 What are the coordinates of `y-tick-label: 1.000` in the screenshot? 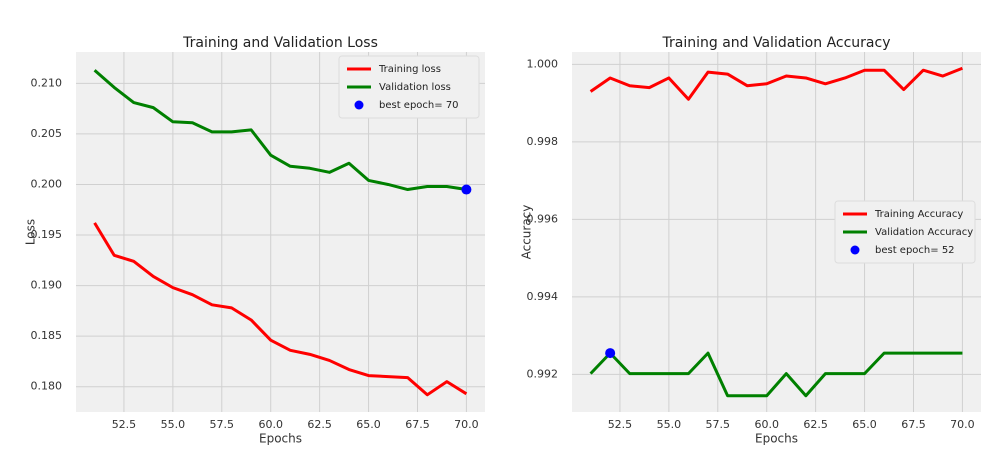 It's located at (543, 63).